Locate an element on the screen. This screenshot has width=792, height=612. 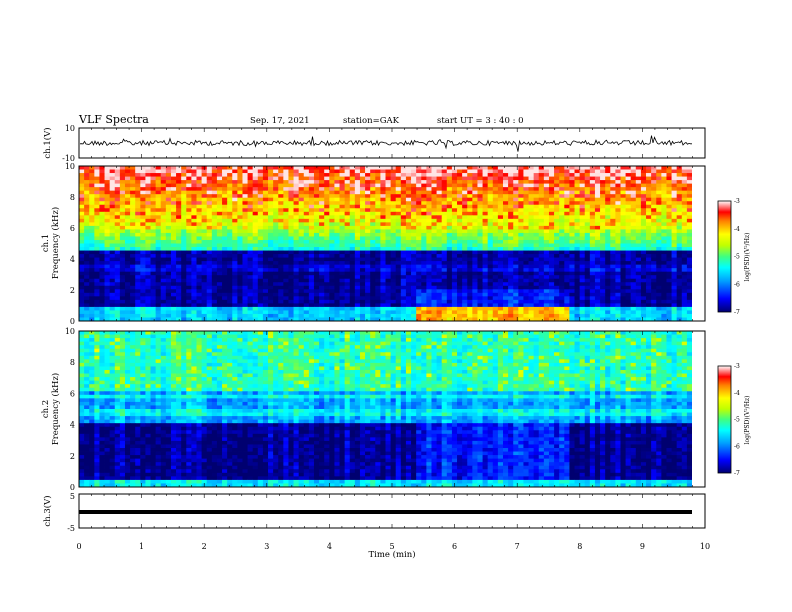
ch3-waveform-ylabel: ch.3(V) is located at coordinates (47, 510).